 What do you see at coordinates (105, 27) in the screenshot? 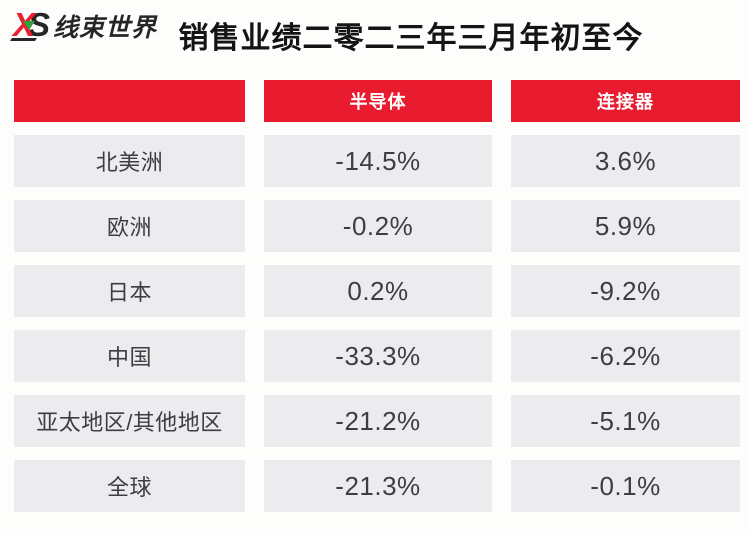
I see `logo-brand-name: 线束世界` at bounding box center [105, 27].